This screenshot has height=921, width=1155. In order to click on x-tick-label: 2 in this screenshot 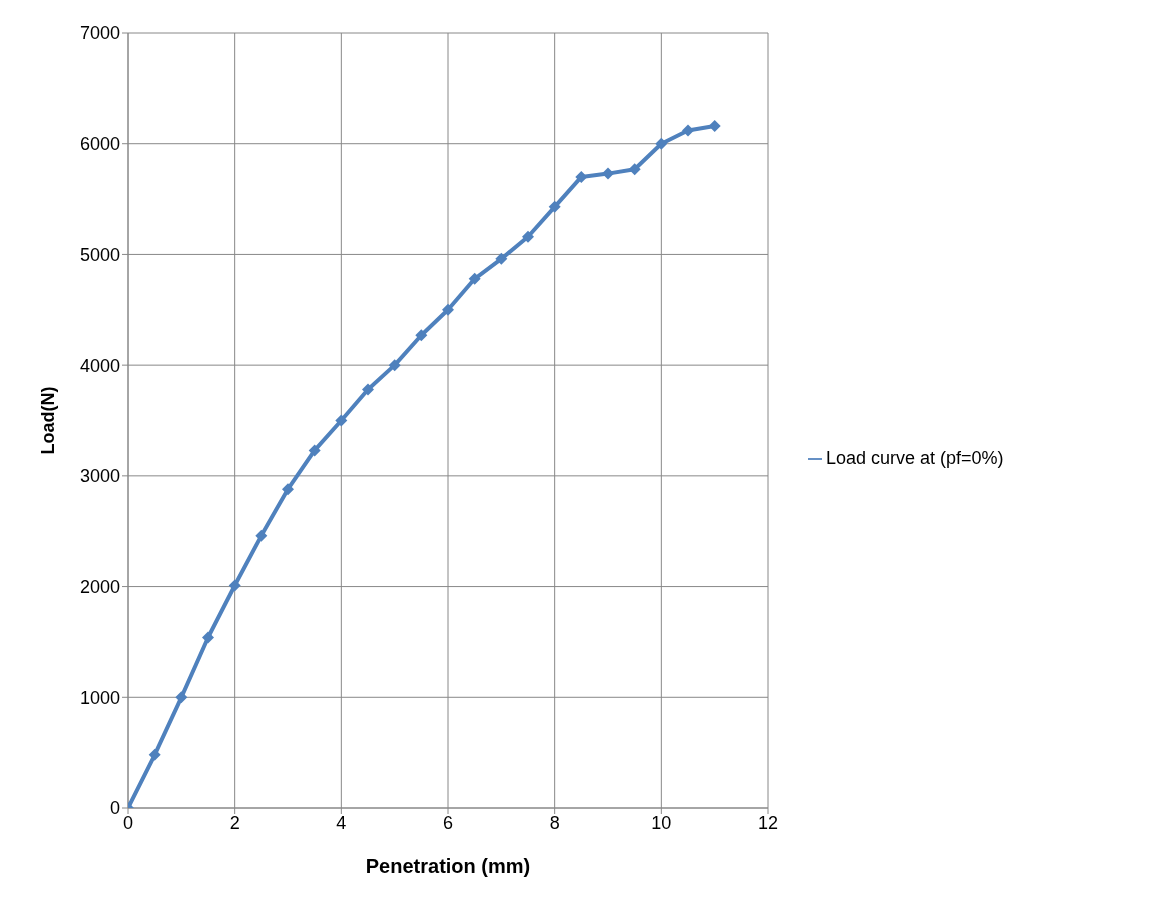, I will do `click(234, 822)`.